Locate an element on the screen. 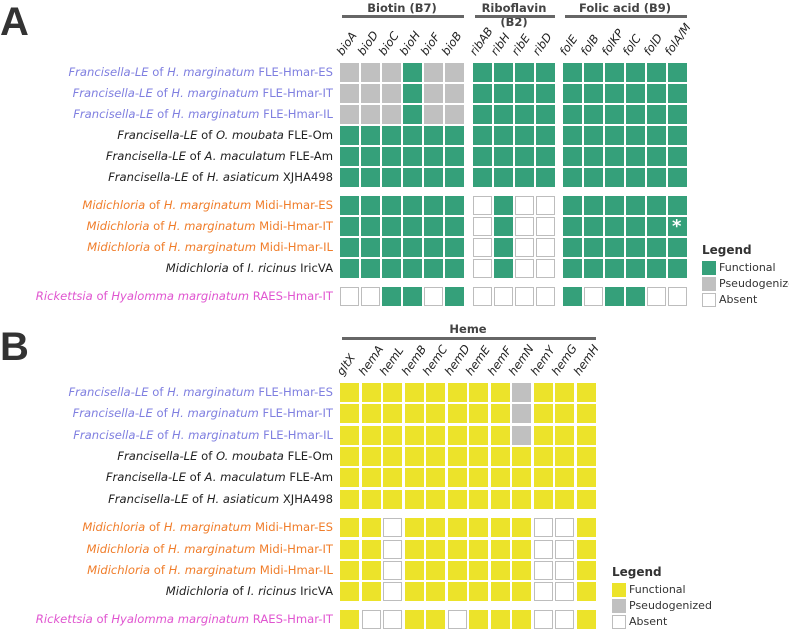  legend-swatch-functional is located at coordinates (619, 590).